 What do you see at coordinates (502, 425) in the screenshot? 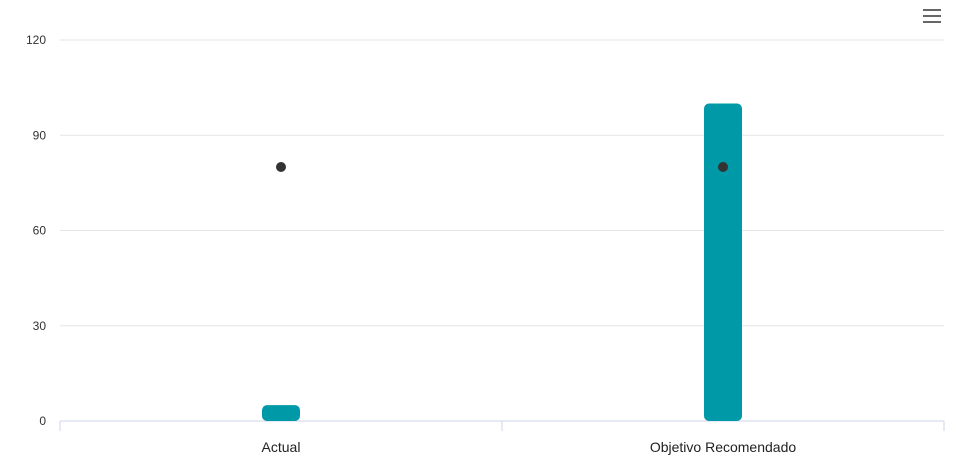
I see `x-axis` at bounding box center [502, 425].